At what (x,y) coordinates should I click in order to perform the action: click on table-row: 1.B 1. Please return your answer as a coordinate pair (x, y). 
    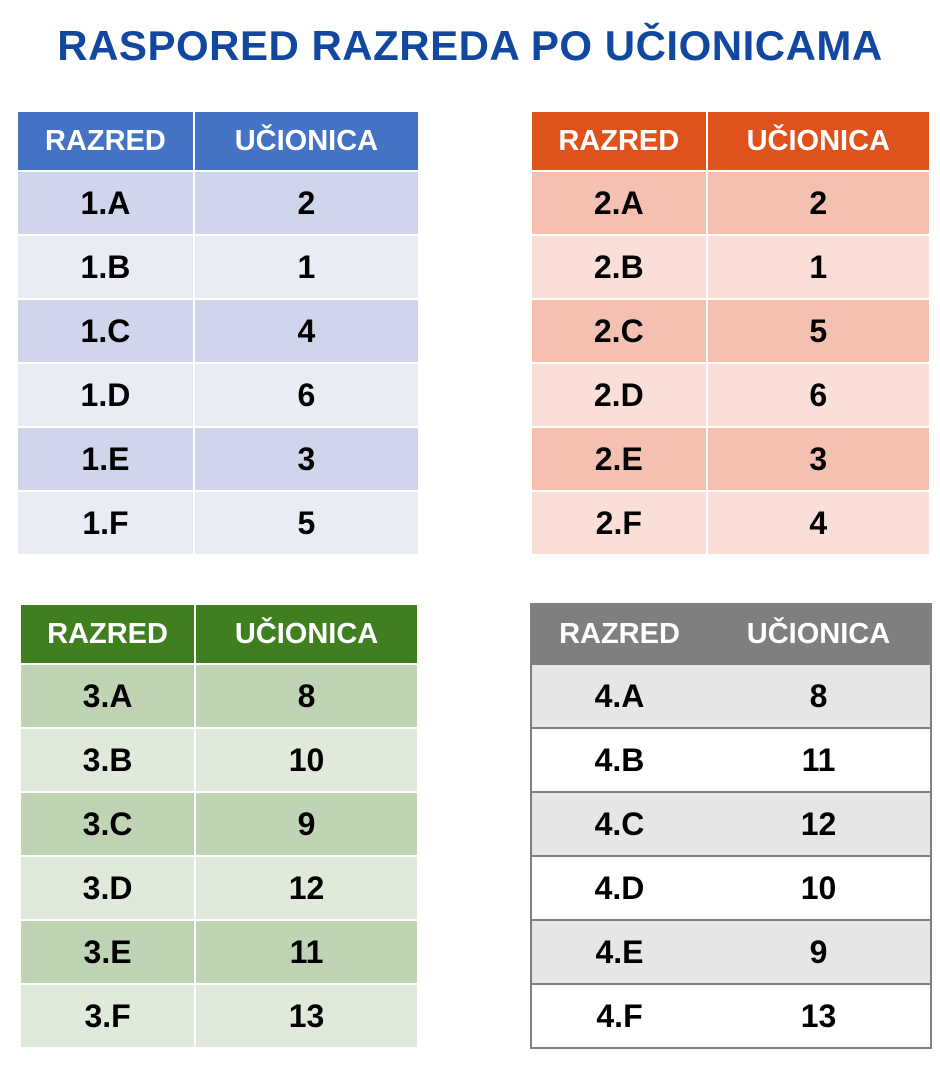
    Looking at the image, I should click on (218, 267).